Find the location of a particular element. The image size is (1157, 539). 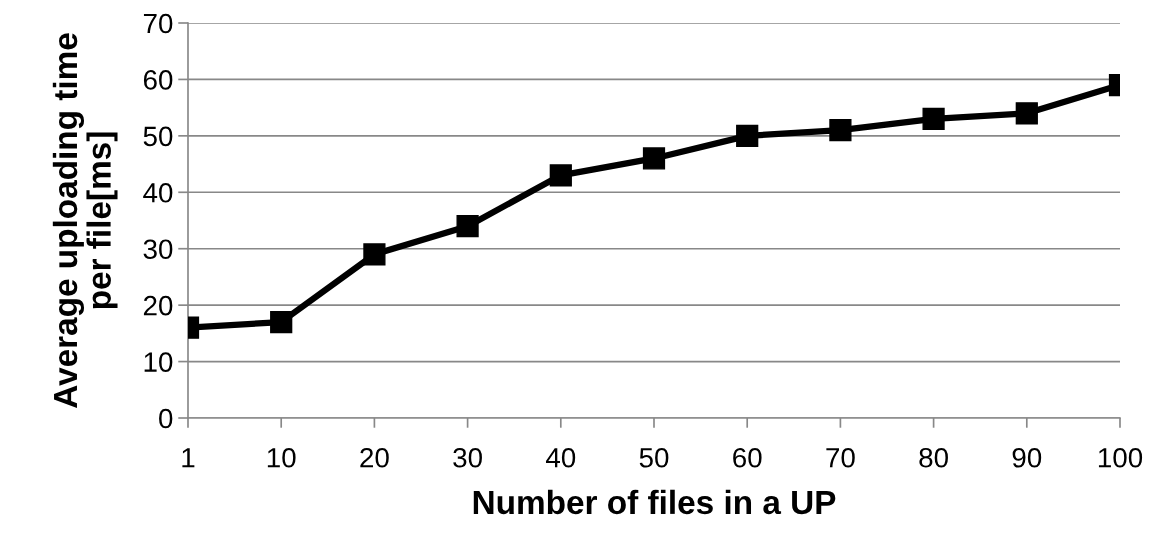

x-tick-label: 80 is located at coordinates (933, 457).